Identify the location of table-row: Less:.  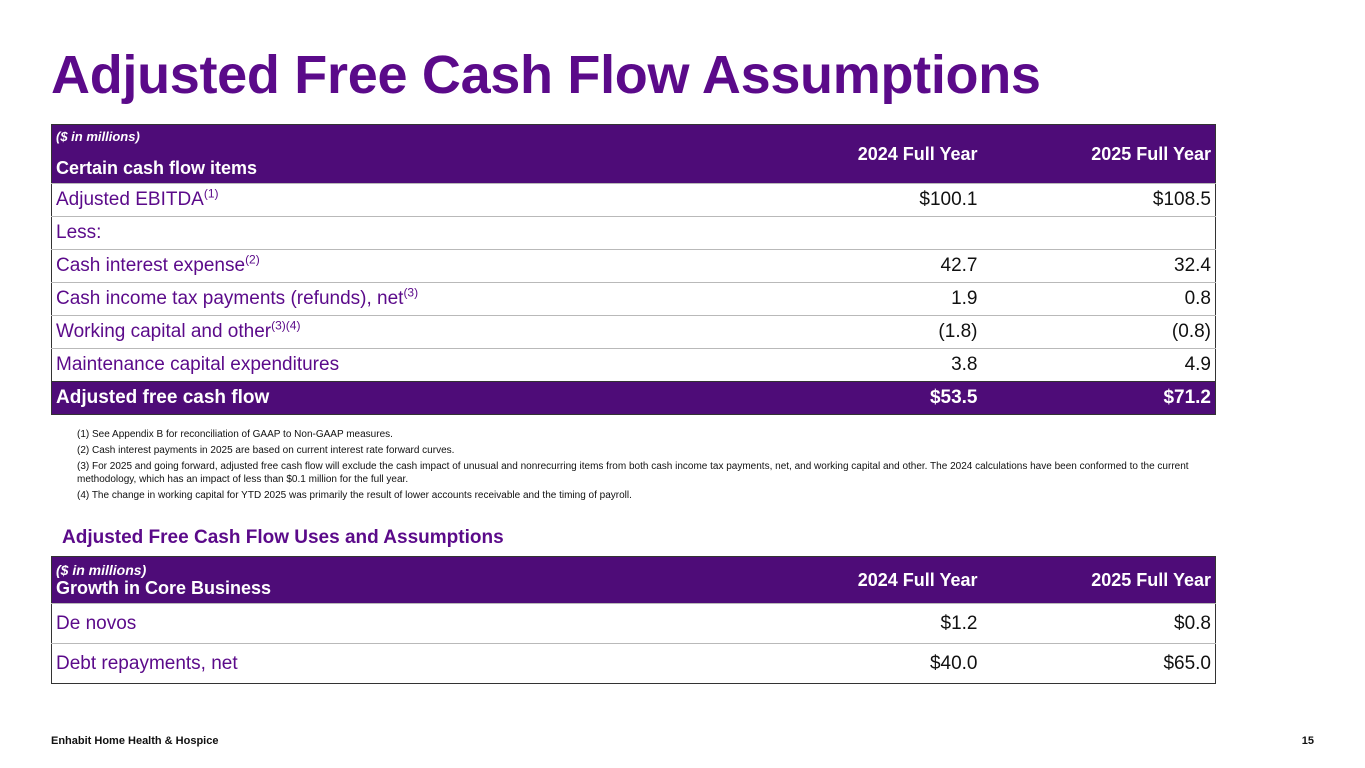
(633, 233).